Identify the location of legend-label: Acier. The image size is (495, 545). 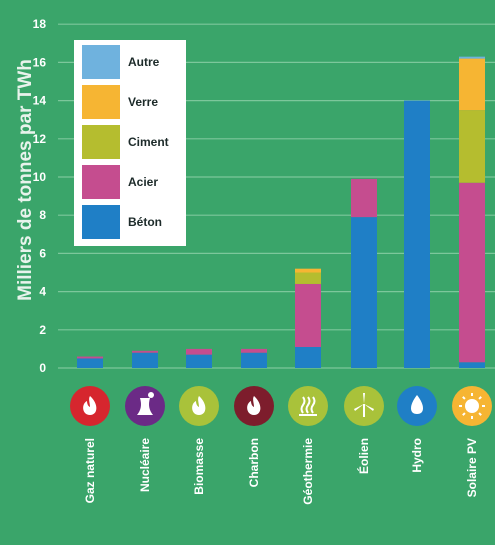
(143, 182).